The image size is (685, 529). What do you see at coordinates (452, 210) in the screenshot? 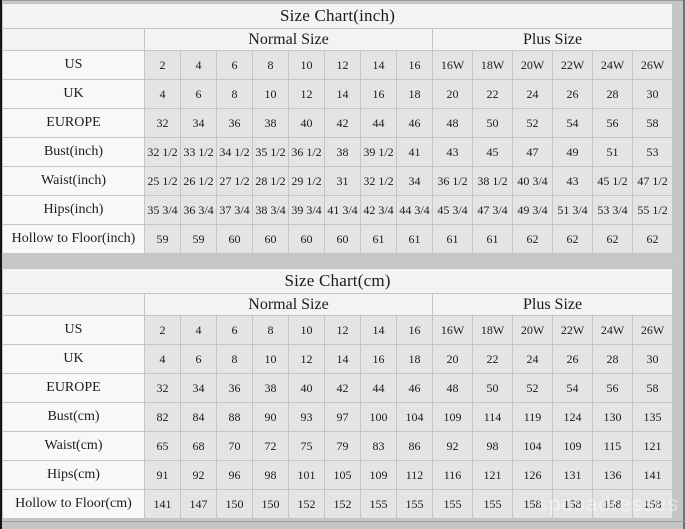
I see `size-value-cell: 45 3/4` at bounding box center [452, 210].